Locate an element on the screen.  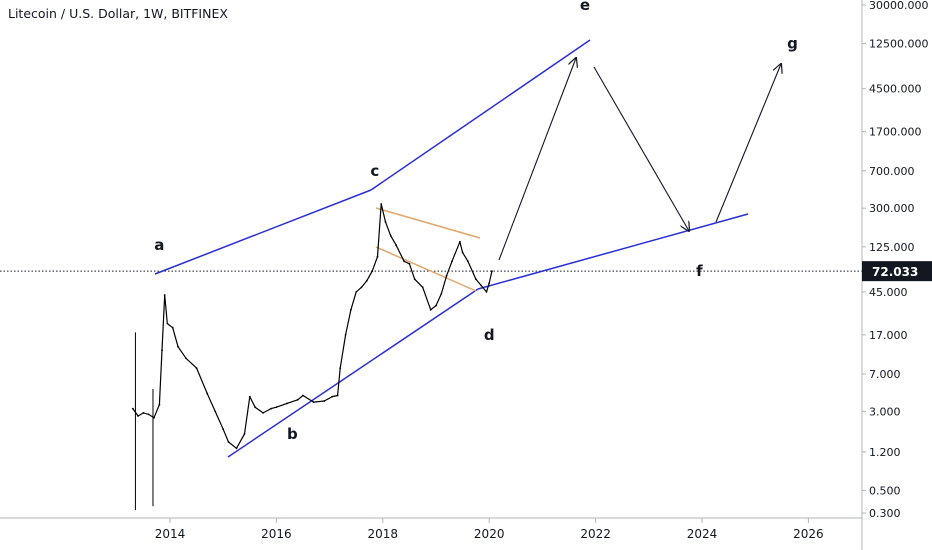
y-tick-label: 7.000 is located at coordinates (885, 374).